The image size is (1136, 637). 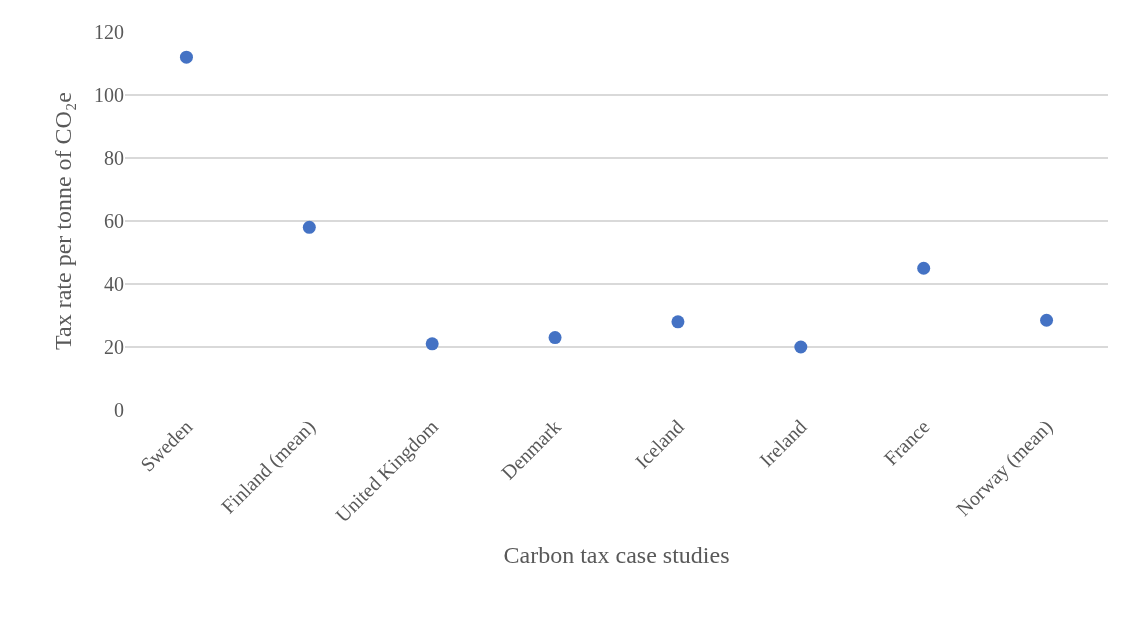 What do you see at coordinates (114, 284) in the screenshot?
I see `y-tick-label: 40` at bounding box center [114, 284].